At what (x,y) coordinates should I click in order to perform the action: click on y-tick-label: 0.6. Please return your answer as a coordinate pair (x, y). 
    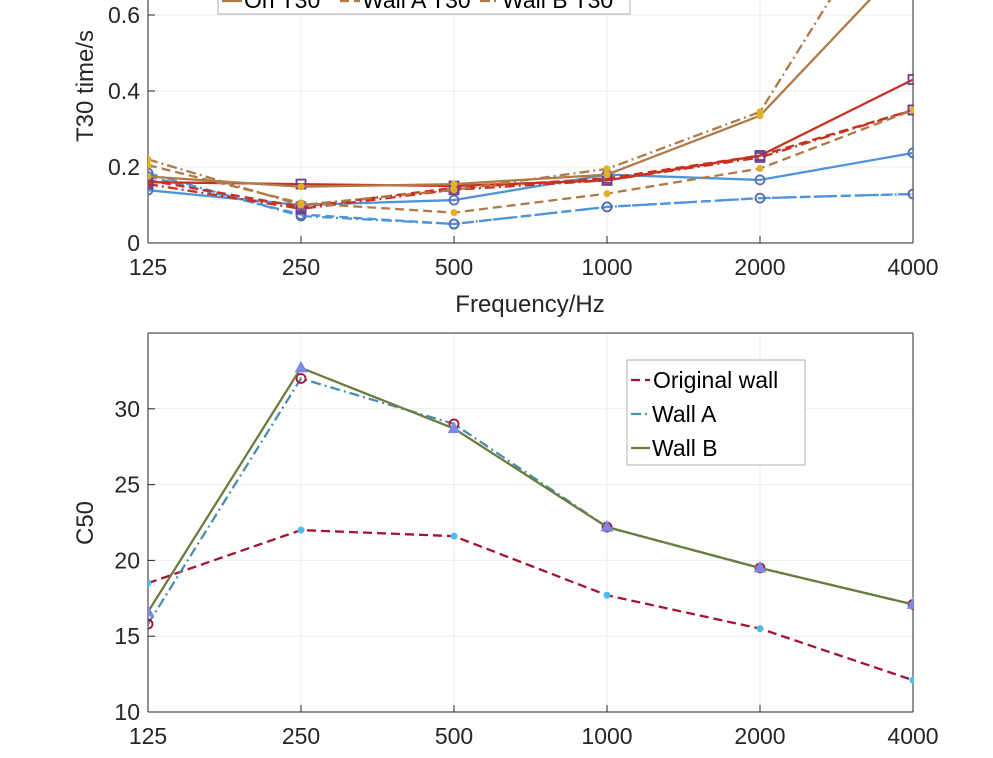
    Looking at the image, I should click on (124, 15).